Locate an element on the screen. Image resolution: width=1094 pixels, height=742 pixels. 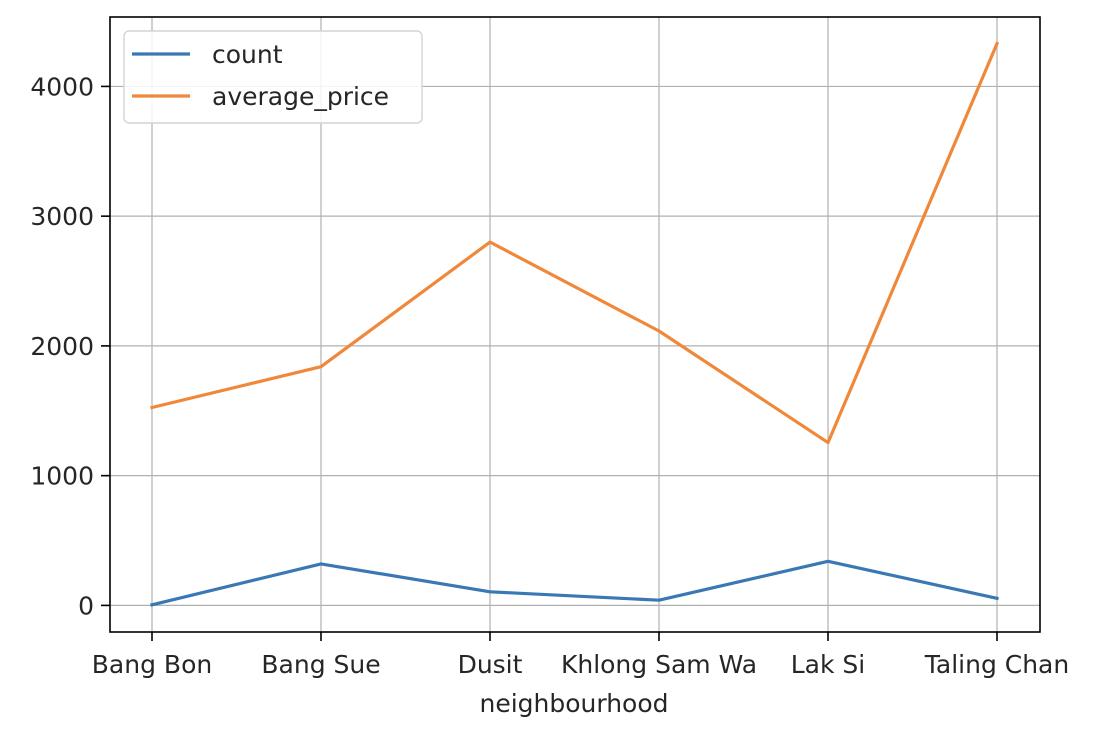
x-tick-label: Bang Bon is located at coordinates (152, 664).